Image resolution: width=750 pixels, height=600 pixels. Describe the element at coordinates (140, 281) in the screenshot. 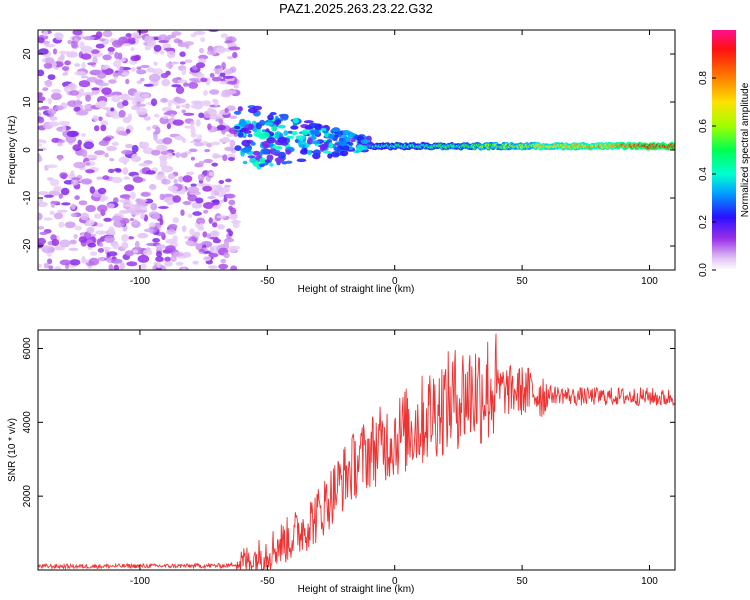

I see `x-tick-label: -100` at that location.